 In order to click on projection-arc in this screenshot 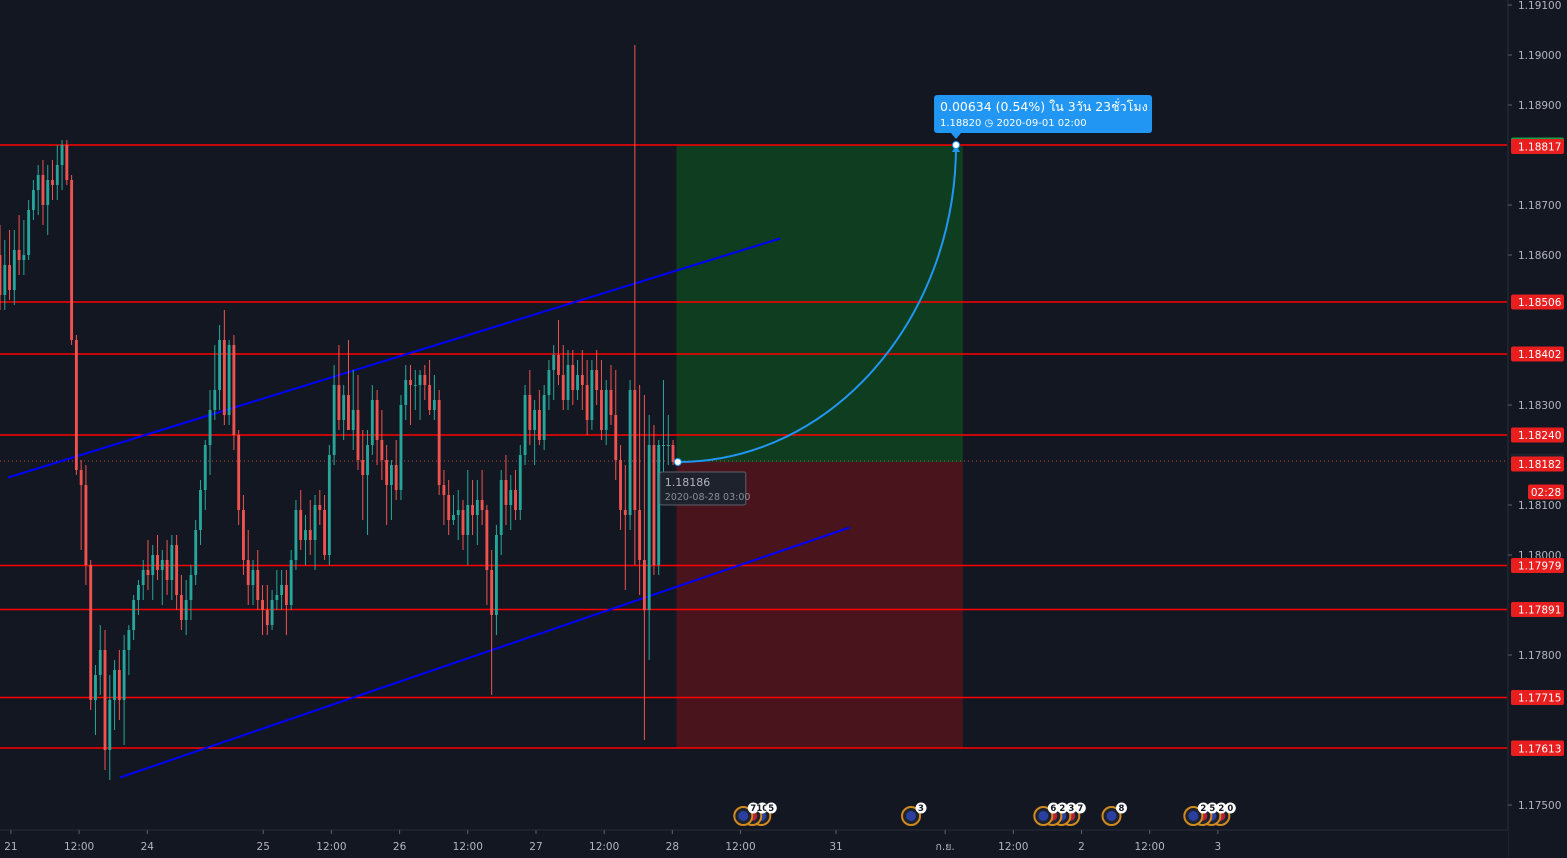, I will do `click(817, 303)`.